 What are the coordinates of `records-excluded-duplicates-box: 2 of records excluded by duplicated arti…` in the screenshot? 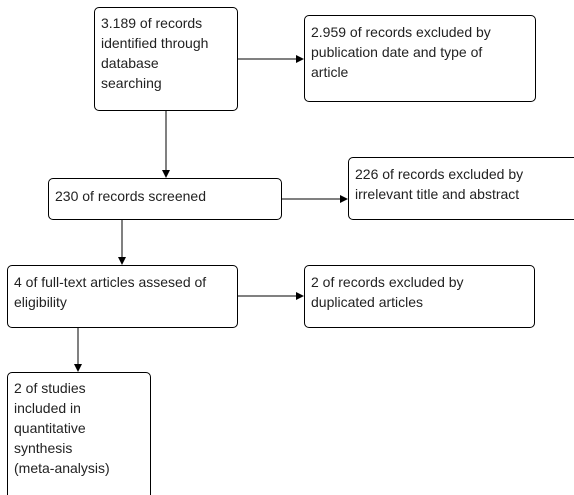 It's located at (419, 296).